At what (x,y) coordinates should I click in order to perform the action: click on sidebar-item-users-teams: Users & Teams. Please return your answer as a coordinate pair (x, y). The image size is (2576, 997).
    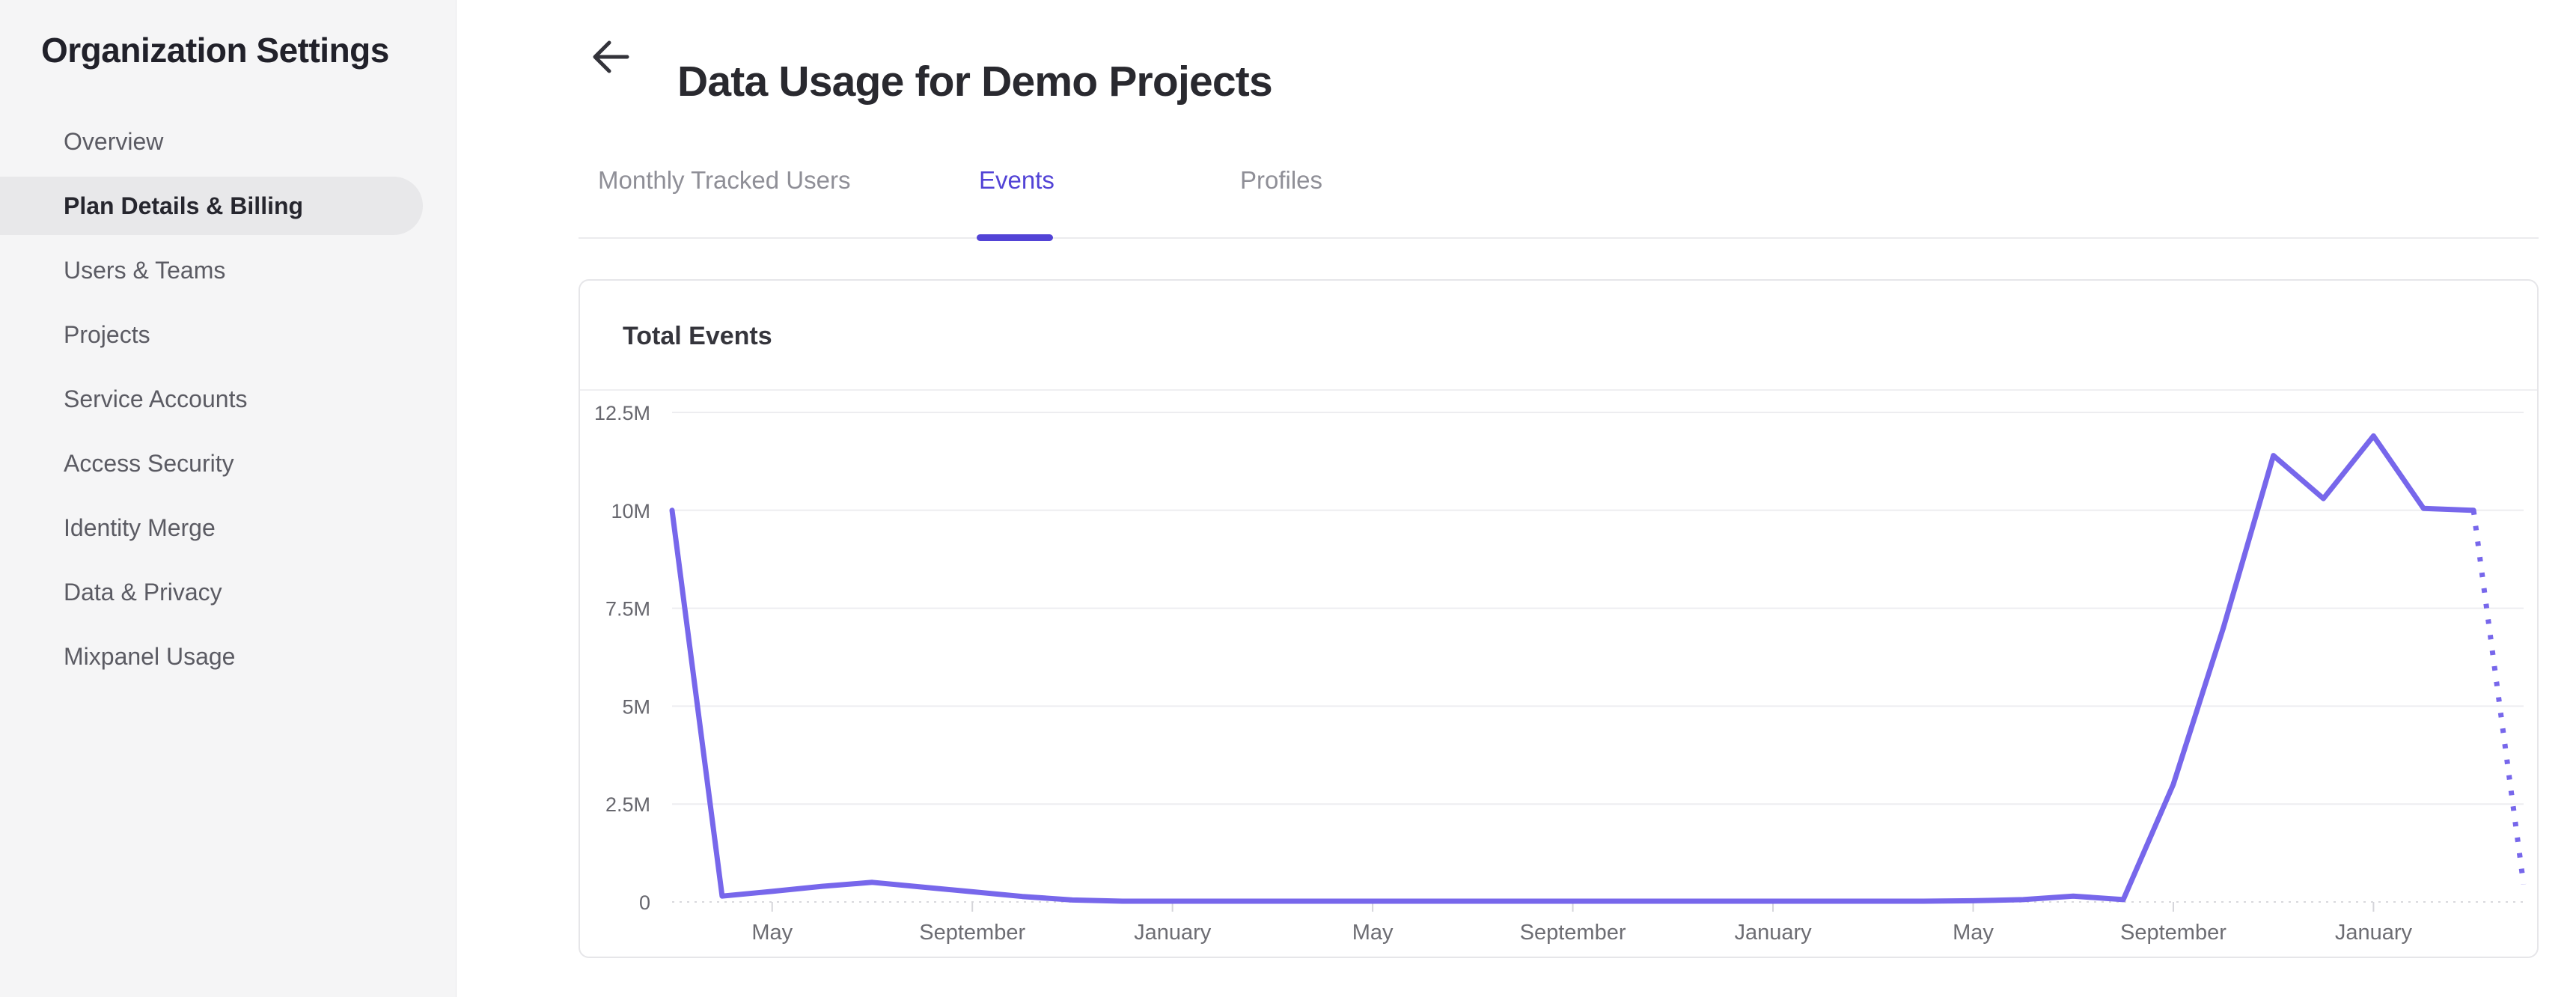
    Looking at the image, I should click on (228, 270).